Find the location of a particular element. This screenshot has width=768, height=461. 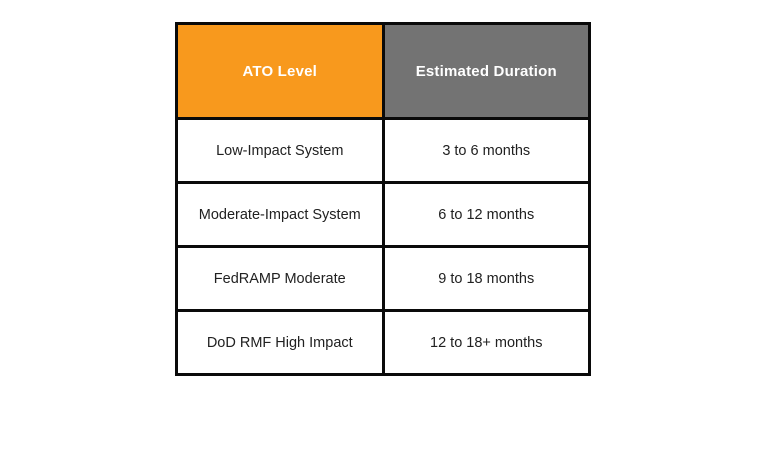

table-row: Moderate-Impact System 6 to 12 months is located at coordinates (383, 214).